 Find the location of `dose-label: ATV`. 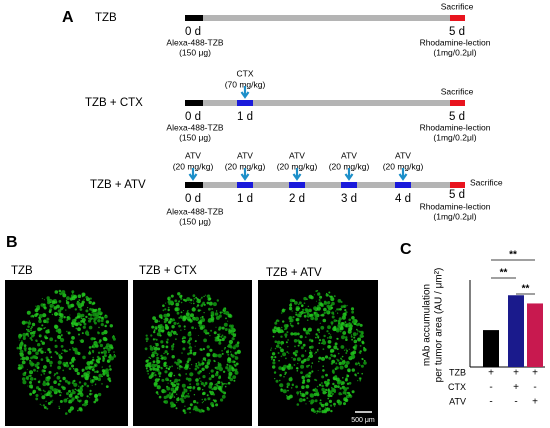

dose-label: ATV is located at coordinates (193, 155).